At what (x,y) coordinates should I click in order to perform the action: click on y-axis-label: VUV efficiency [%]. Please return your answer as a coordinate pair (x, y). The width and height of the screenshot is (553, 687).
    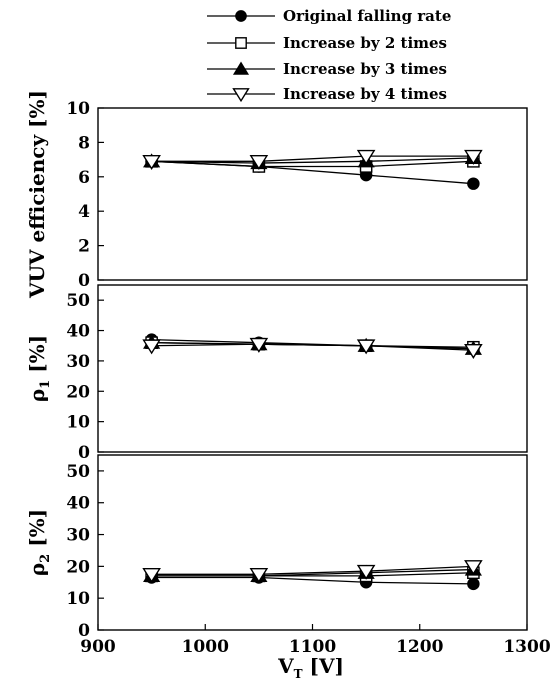
    Looking at the image, I should click on (37, 194).